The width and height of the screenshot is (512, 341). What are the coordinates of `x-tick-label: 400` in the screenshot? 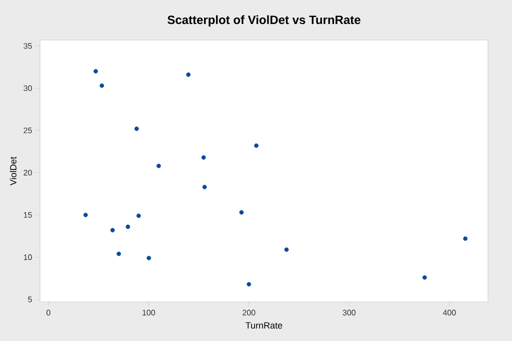 It's located at (449, 313).